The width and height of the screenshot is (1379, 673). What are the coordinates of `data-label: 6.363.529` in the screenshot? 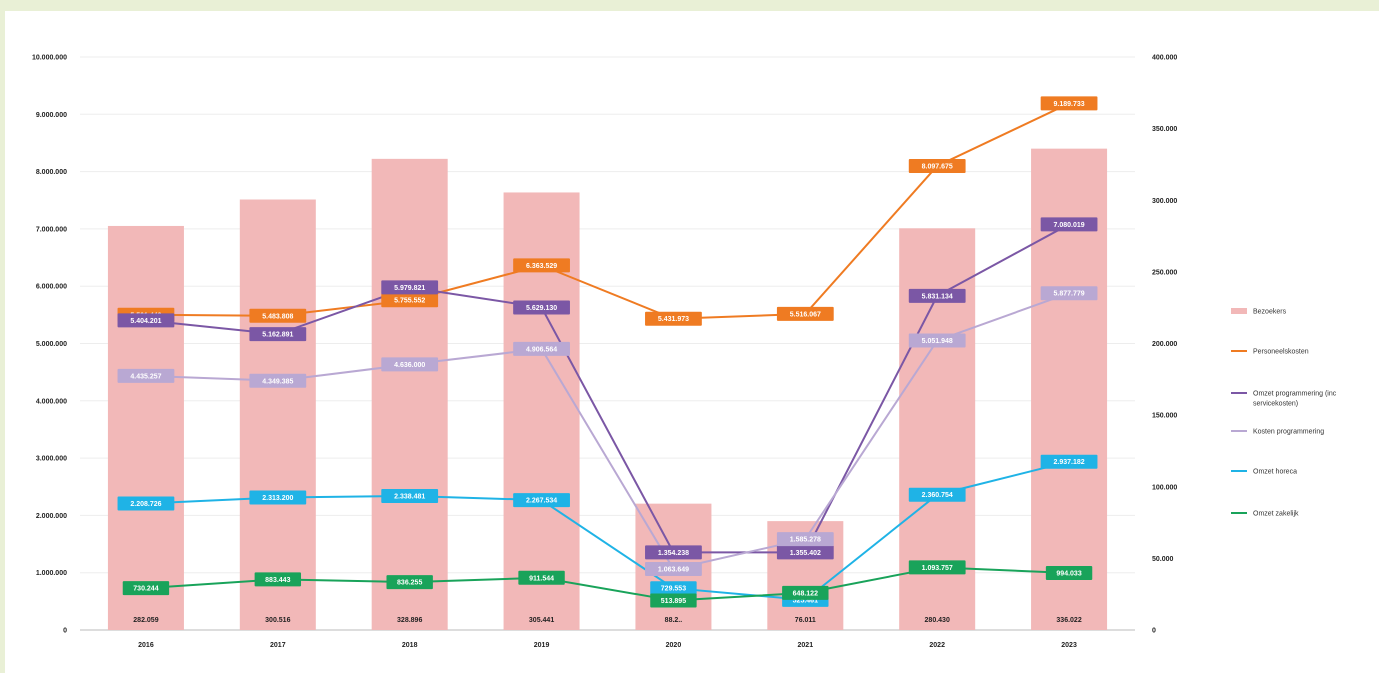 It's located at (541, 266).